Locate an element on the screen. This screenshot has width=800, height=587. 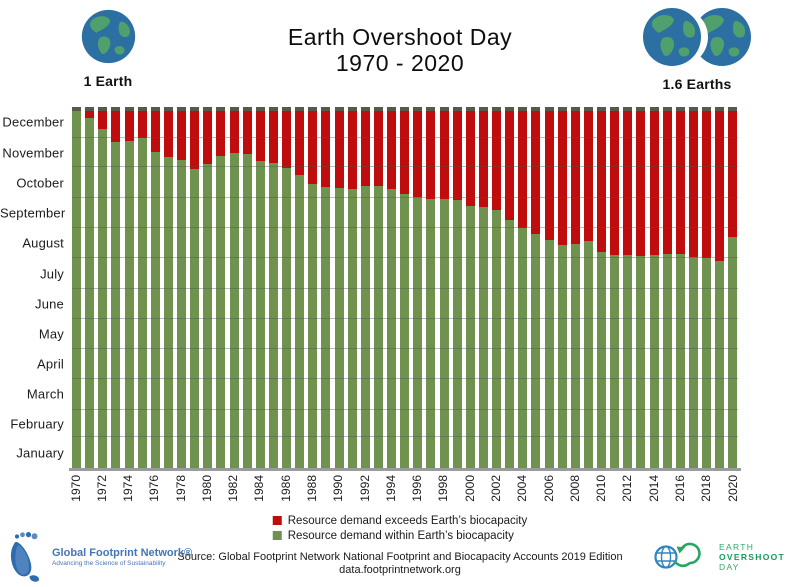
bar-1996 is located at coordinates (418, 287).